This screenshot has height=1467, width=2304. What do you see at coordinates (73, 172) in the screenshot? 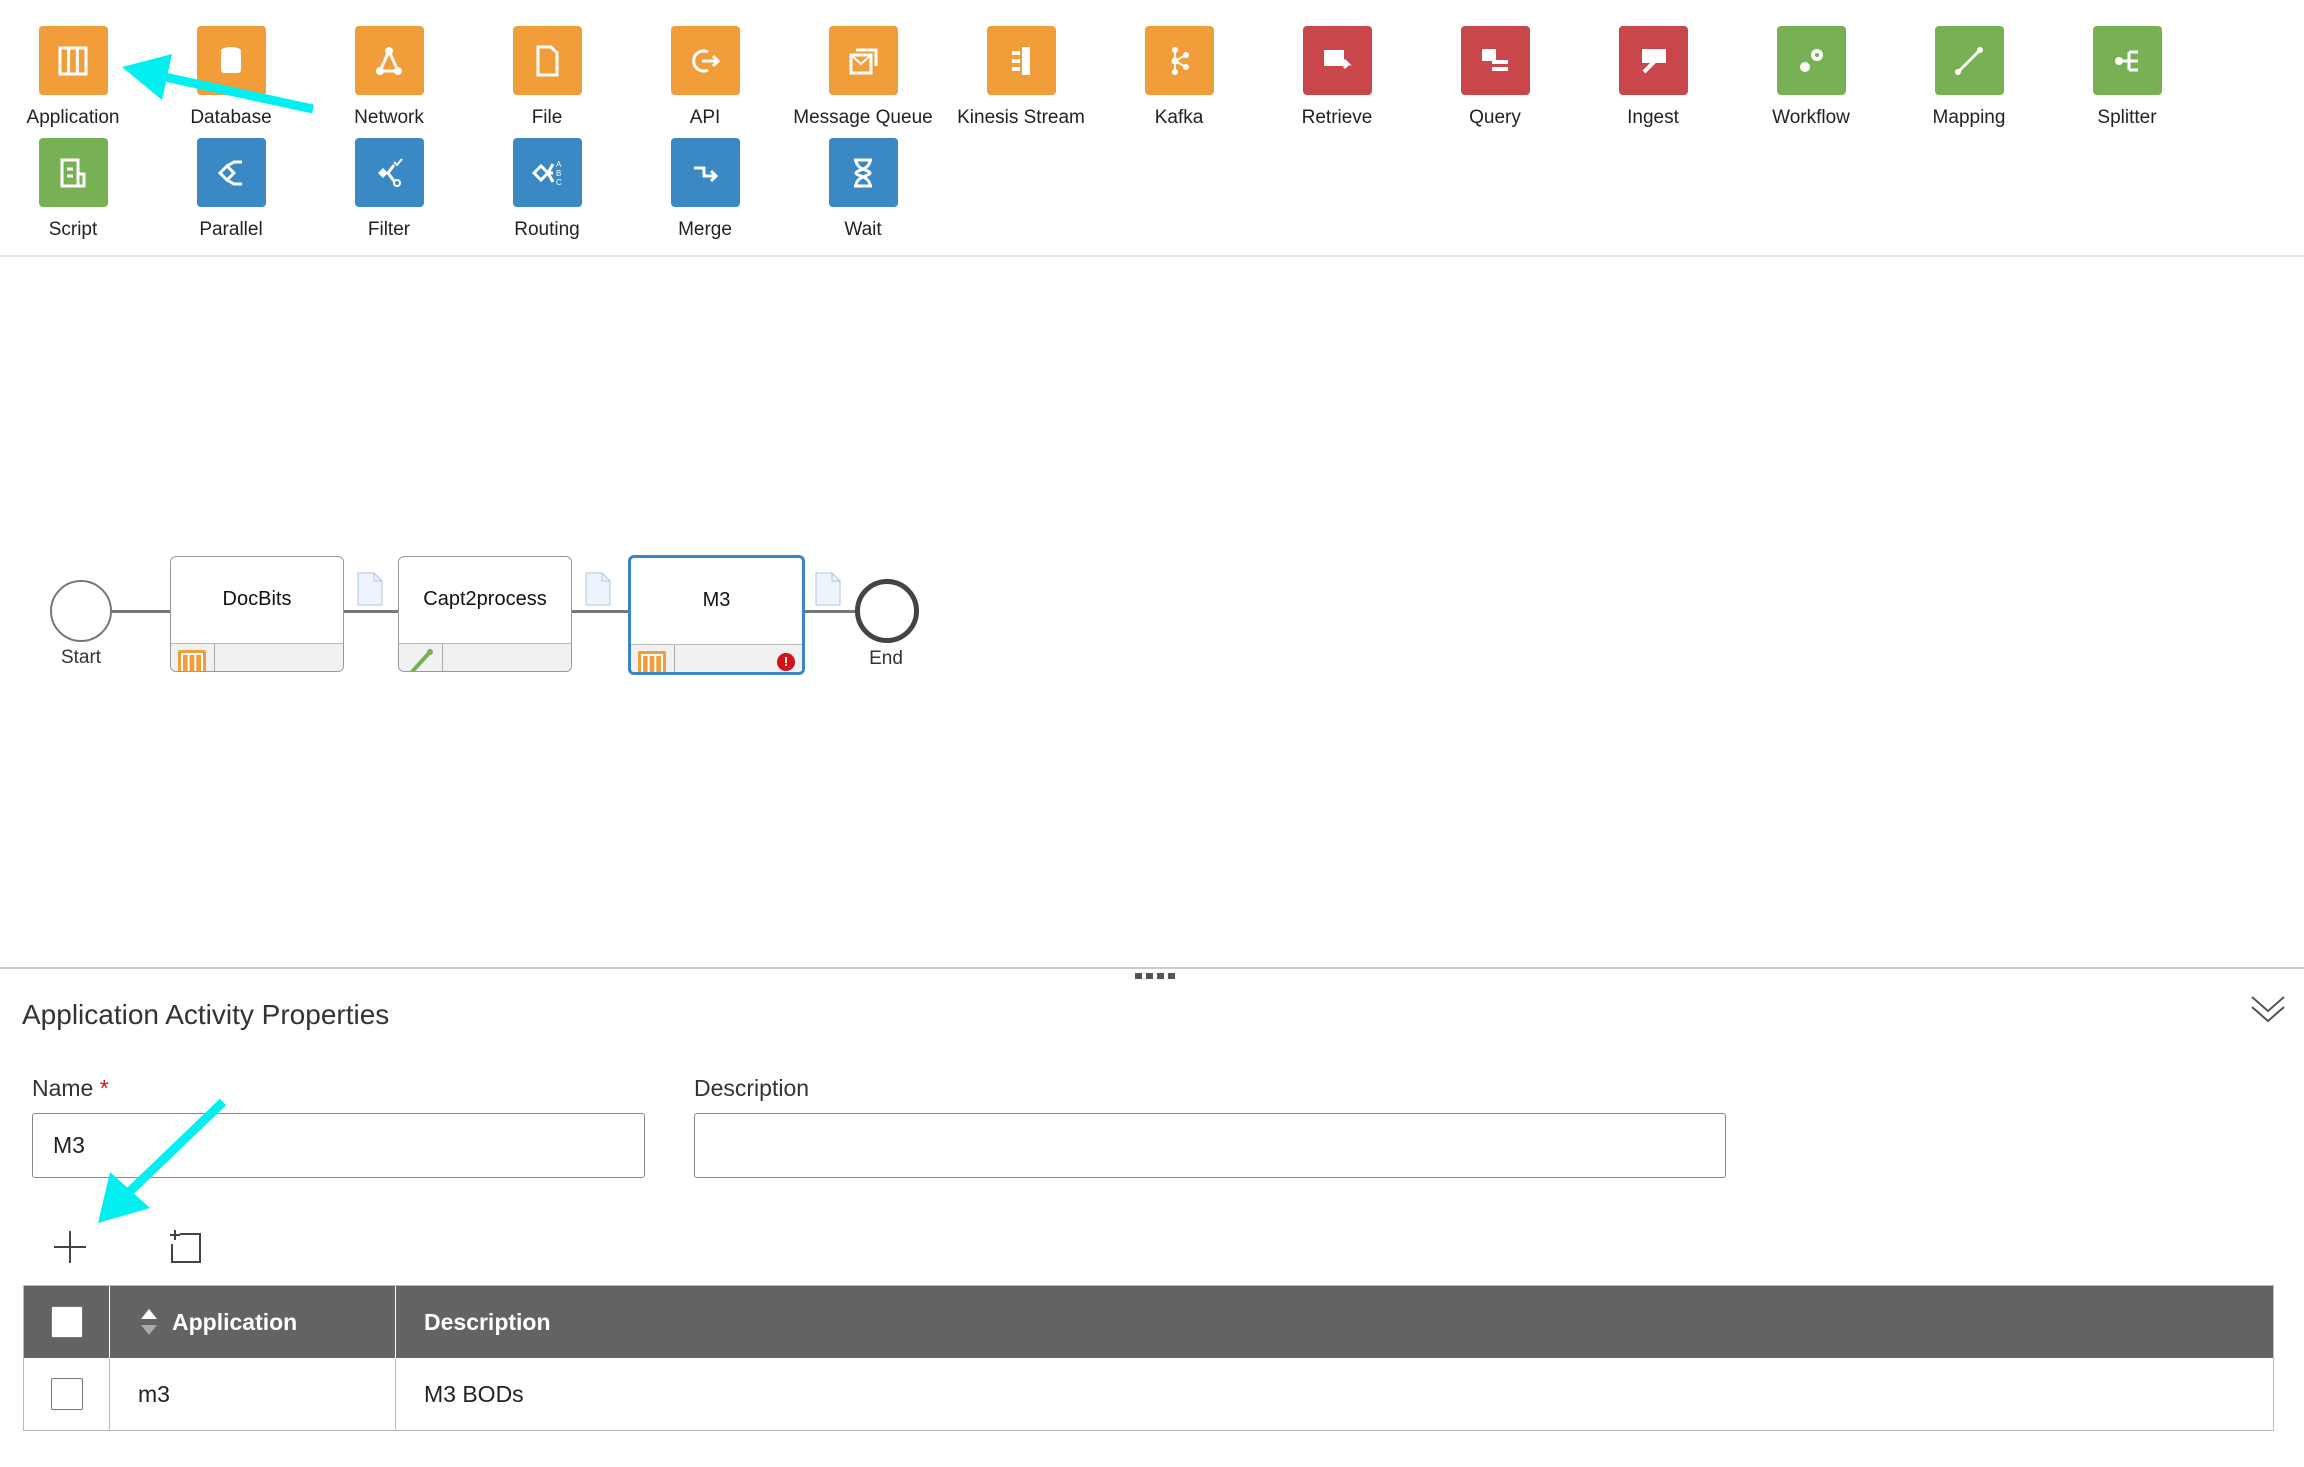
I see `script-icon` at bounding box center [73, 172].